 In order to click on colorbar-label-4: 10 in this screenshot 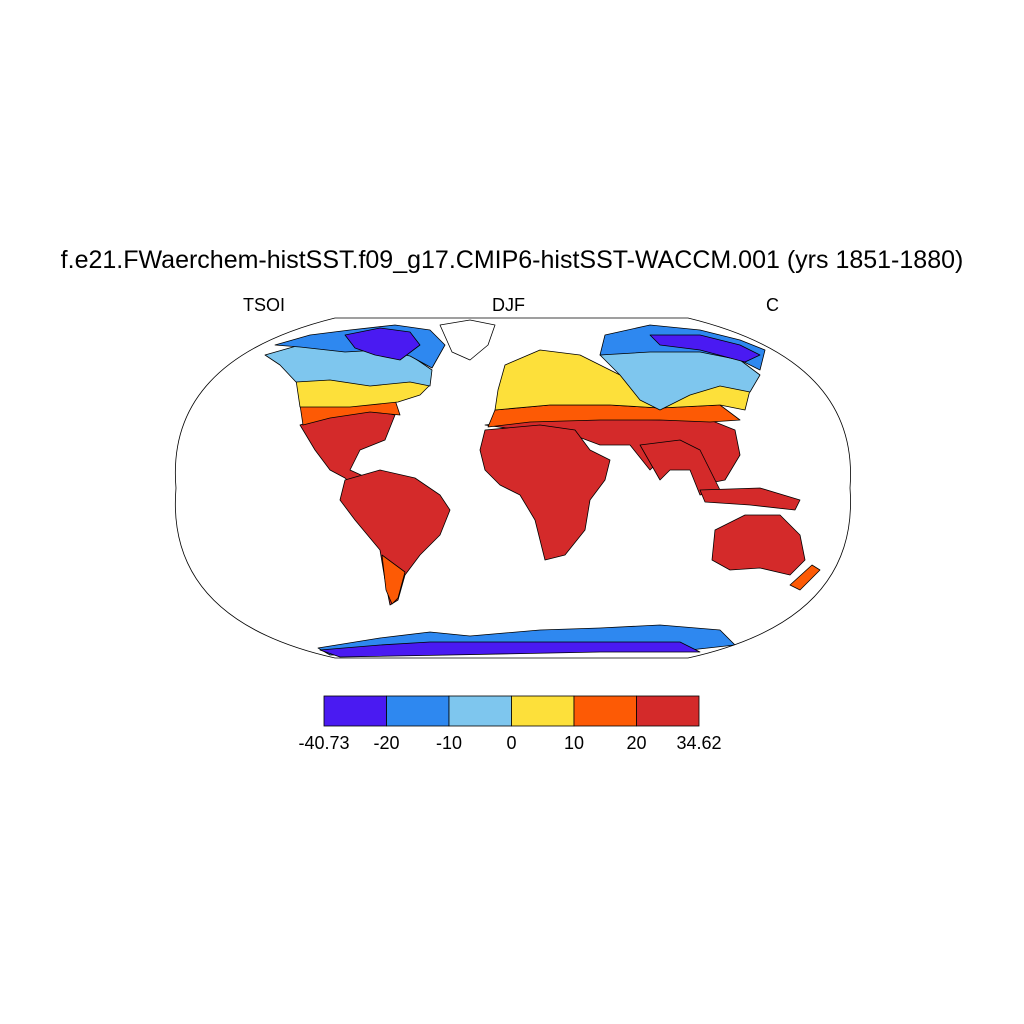, I will do `click(574, 743)`.